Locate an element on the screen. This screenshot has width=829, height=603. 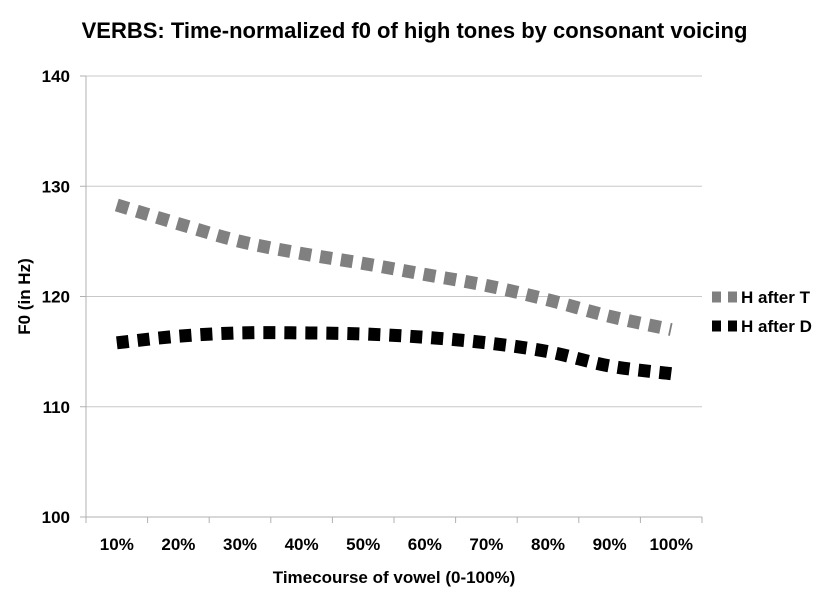
x-tick-label: 50% is located at coordinates (363, 544).